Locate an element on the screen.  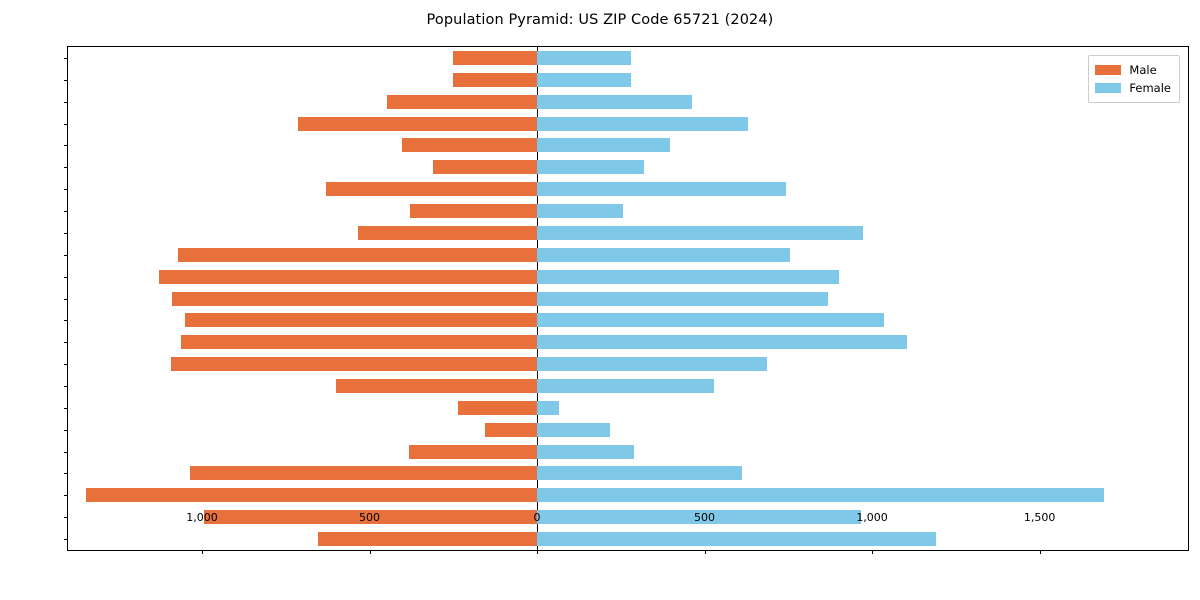
legend-item-female: Female is located at coordinates (1133, 88).